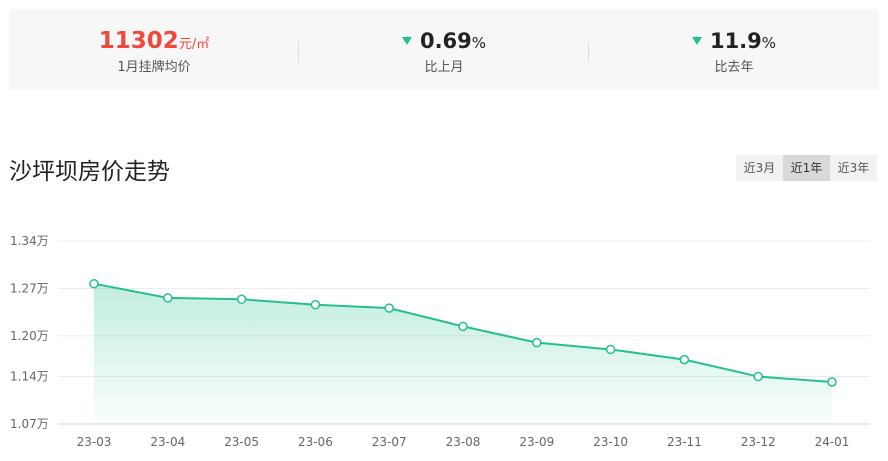 This screenshot has width=888, height=461. Describe the element at coordinates (29, 288) in the screenshot. I see `y-tick-label: 1.27万` at that location.